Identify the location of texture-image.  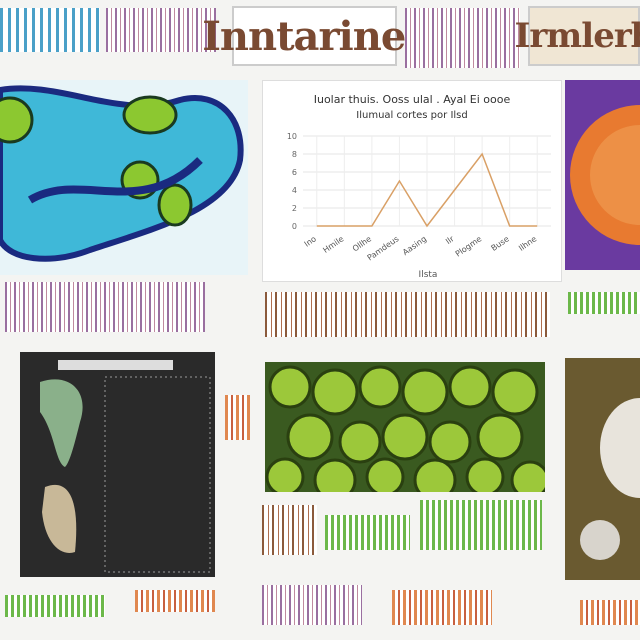
(602, 175).